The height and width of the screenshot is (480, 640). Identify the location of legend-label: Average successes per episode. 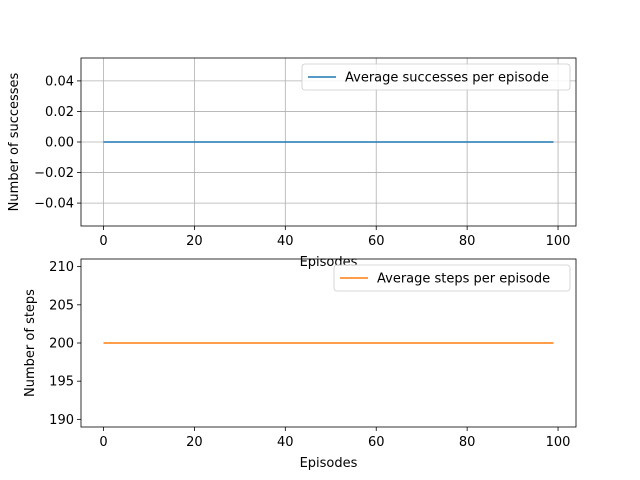
(447, 78).